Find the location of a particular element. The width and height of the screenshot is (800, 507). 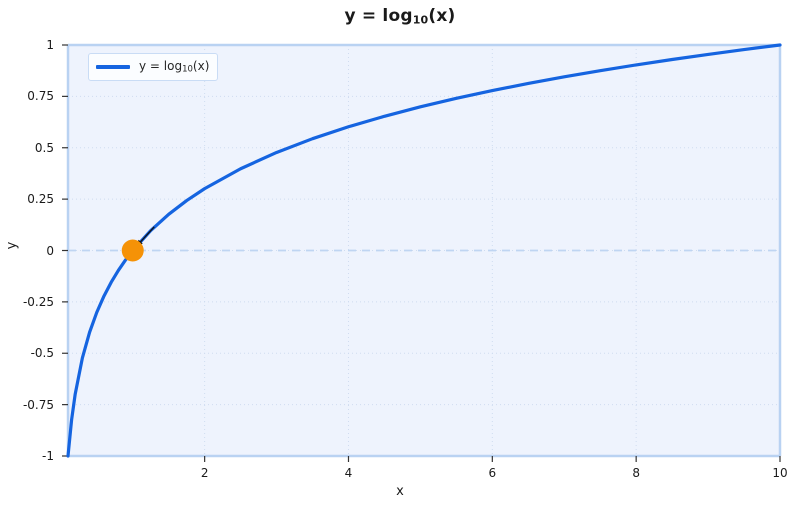

y-tick-label: -1 is located at coordinates (48, 456).